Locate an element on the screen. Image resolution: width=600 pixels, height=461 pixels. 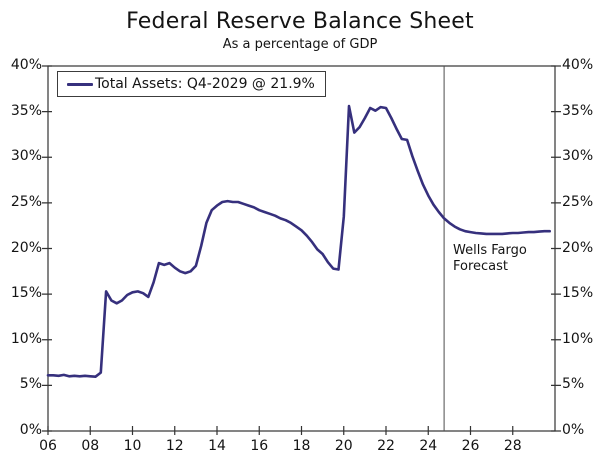
x-axis-label: 14 is located at coordinates (217, 446).